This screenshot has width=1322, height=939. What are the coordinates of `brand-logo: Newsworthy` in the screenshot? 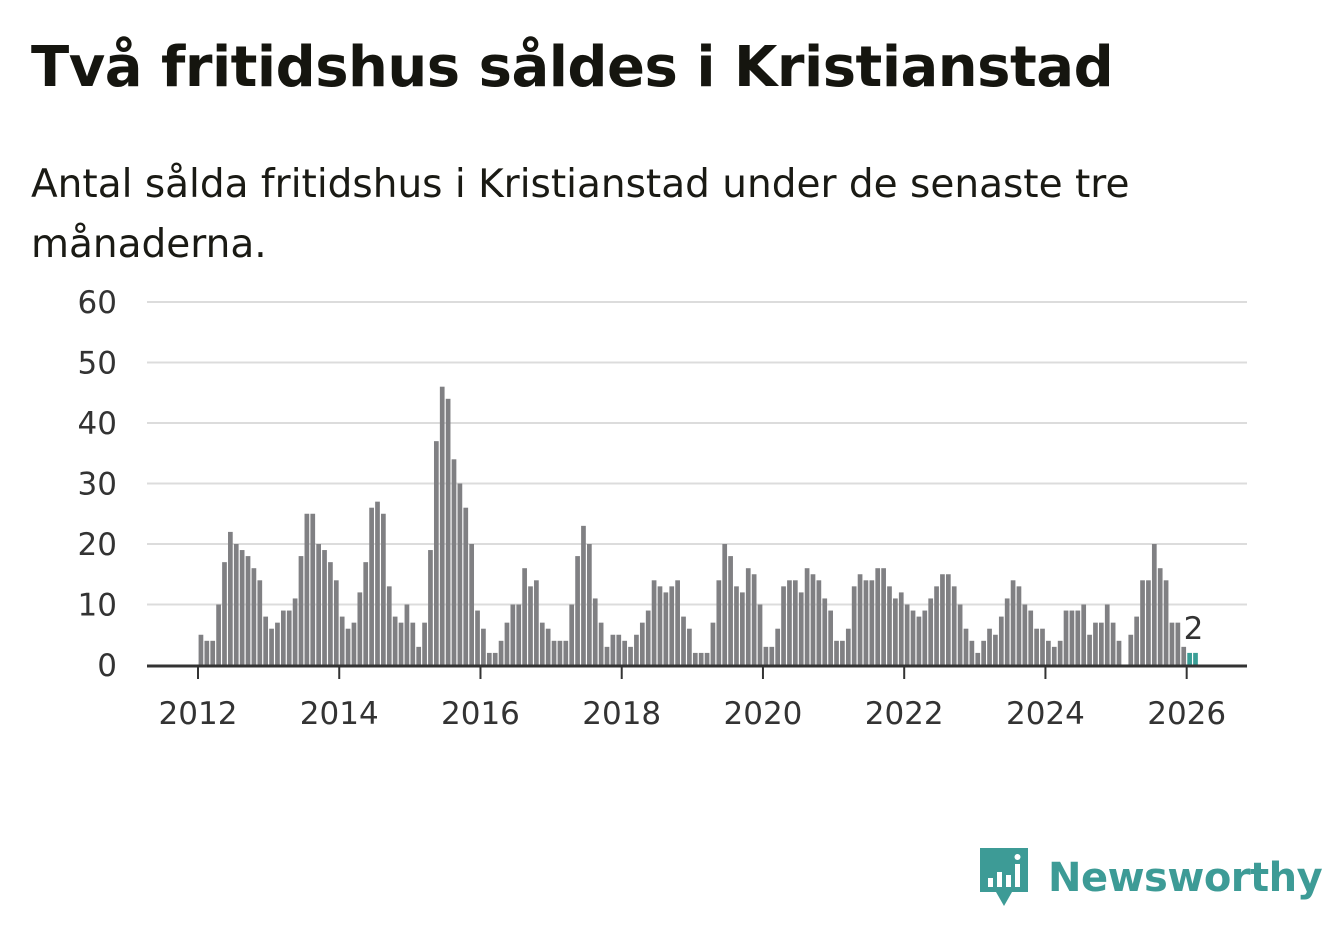 It's located at (1151, 878).